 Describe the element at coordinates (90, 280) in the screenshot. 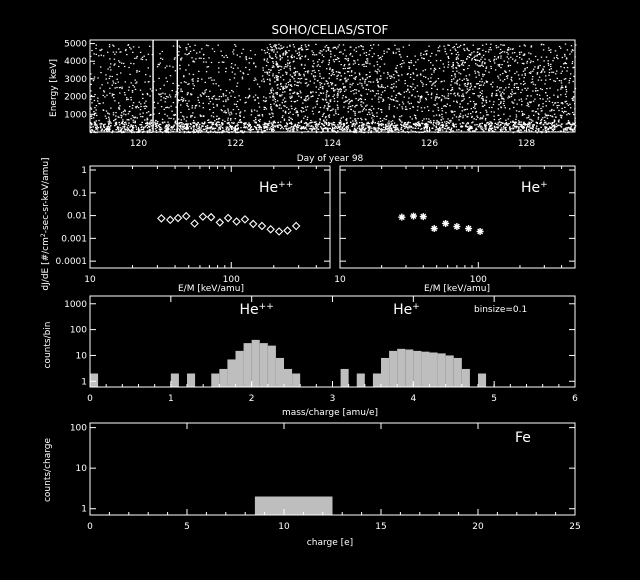

I see `p2-xtick-label: 10` at that location.